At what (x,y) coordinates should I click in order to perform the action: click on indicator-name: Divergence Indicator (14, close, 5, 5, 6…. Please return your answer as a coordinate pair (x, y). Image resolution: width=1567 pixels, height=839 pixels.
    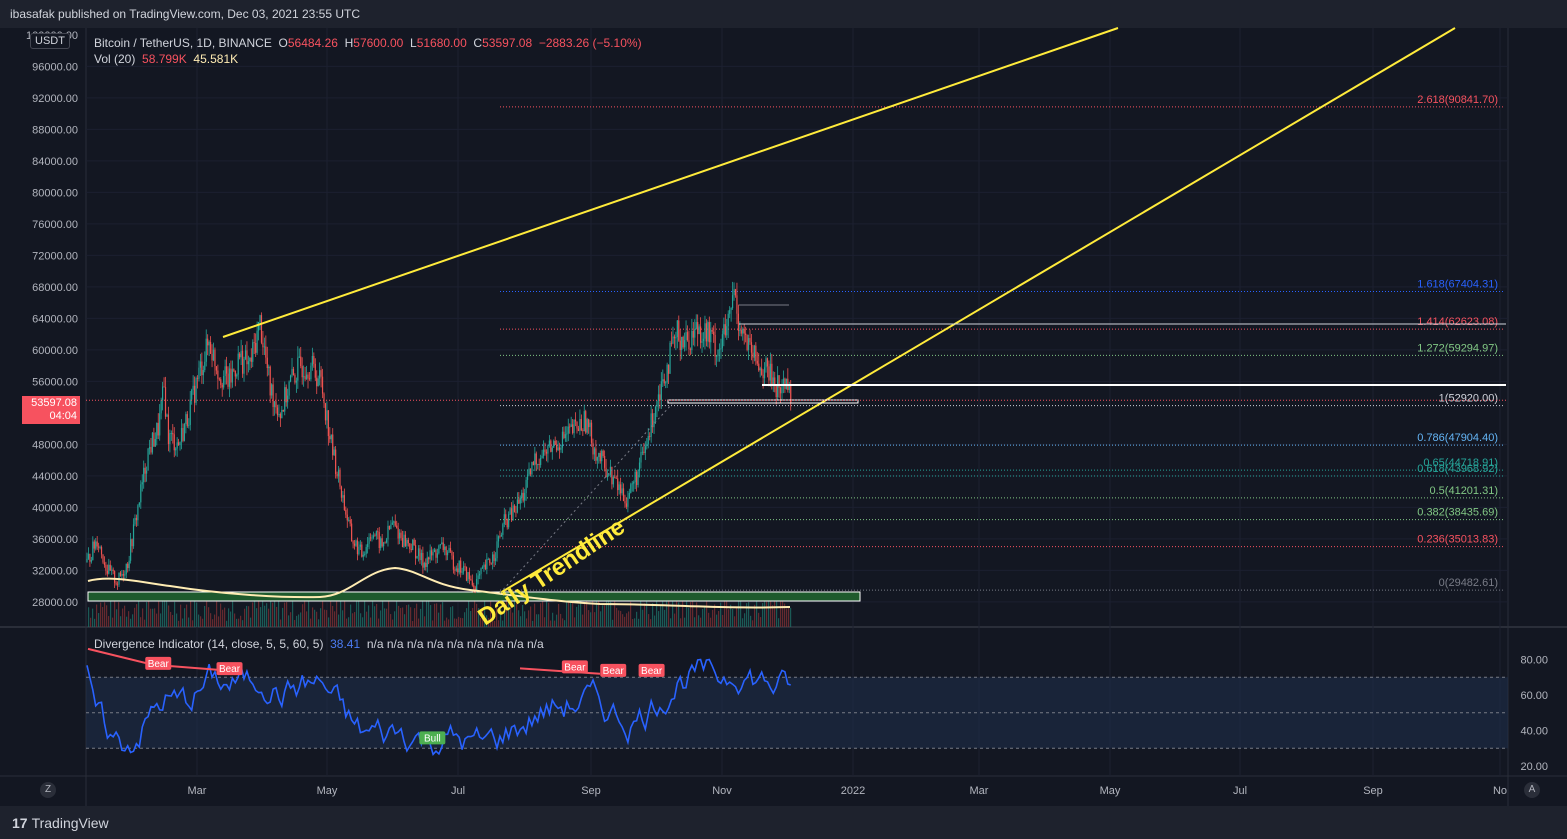
    Looking at the image, I should click on (209, 644).